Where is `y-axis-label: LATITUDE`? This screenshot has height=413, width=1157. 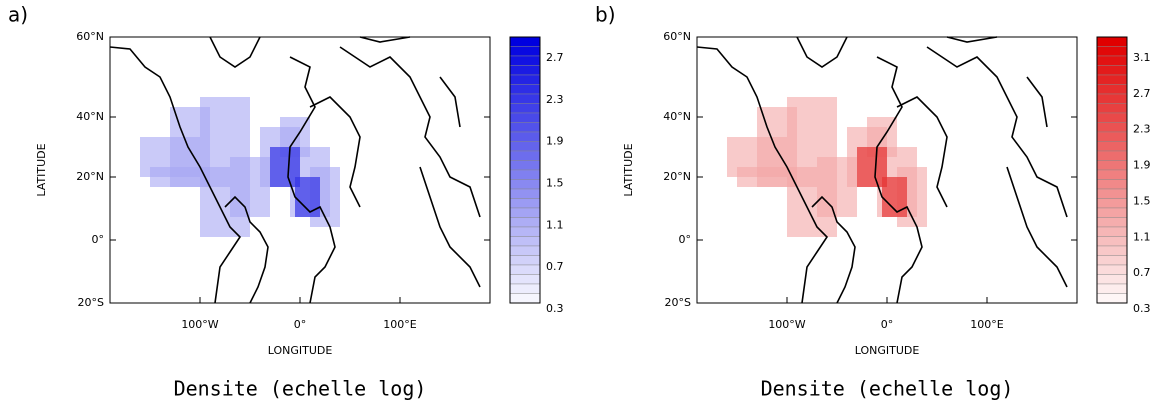
y-axis-label: LATITUDE is located at coordinates (41, 169).